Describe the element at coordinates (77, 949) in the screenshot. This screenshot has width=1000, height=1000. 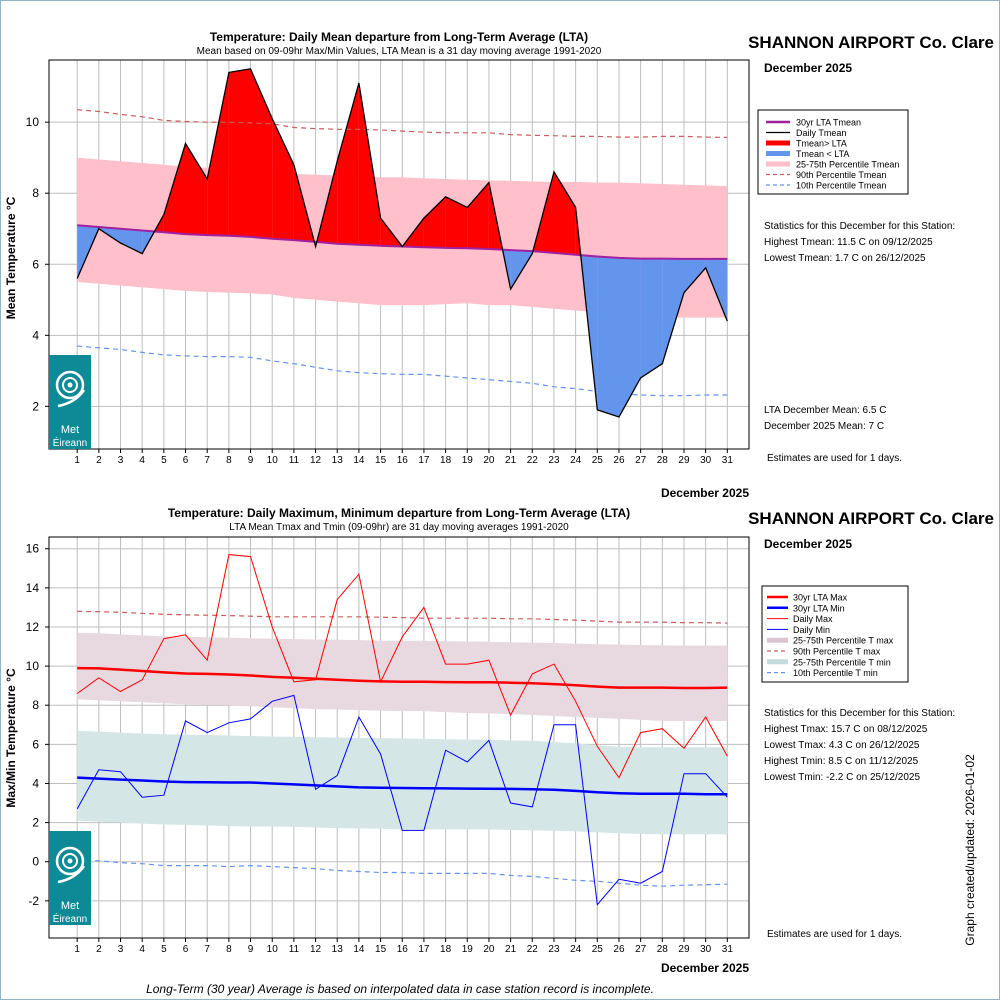
I see `x-tick-label: 1` at that location.